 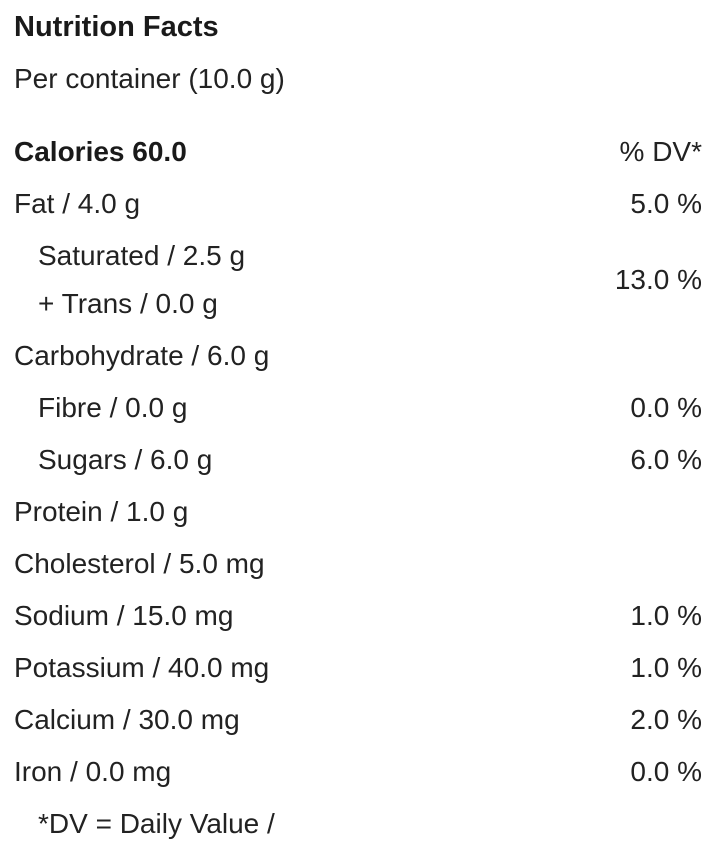 I want to click on sugars-label: Sugars / 6.0 g, so click(x=125, y=459).